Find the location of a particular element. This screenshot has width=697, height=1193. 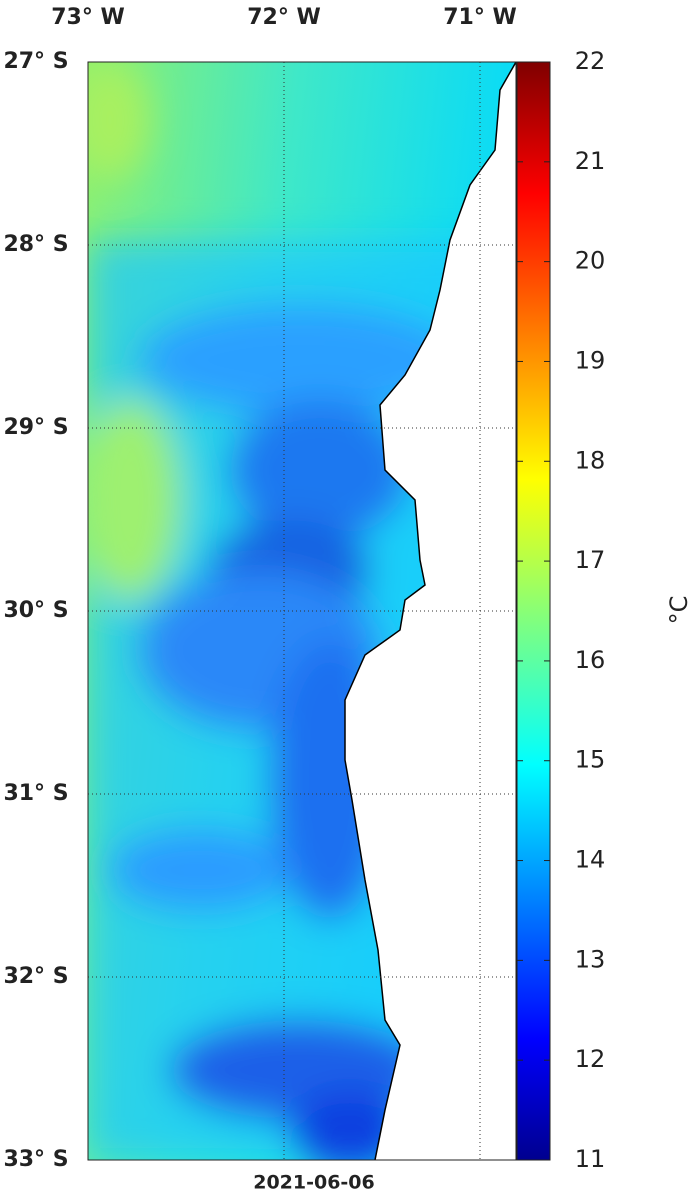

colorbar-tick-label: 16 is located at coordinates (590, 660).